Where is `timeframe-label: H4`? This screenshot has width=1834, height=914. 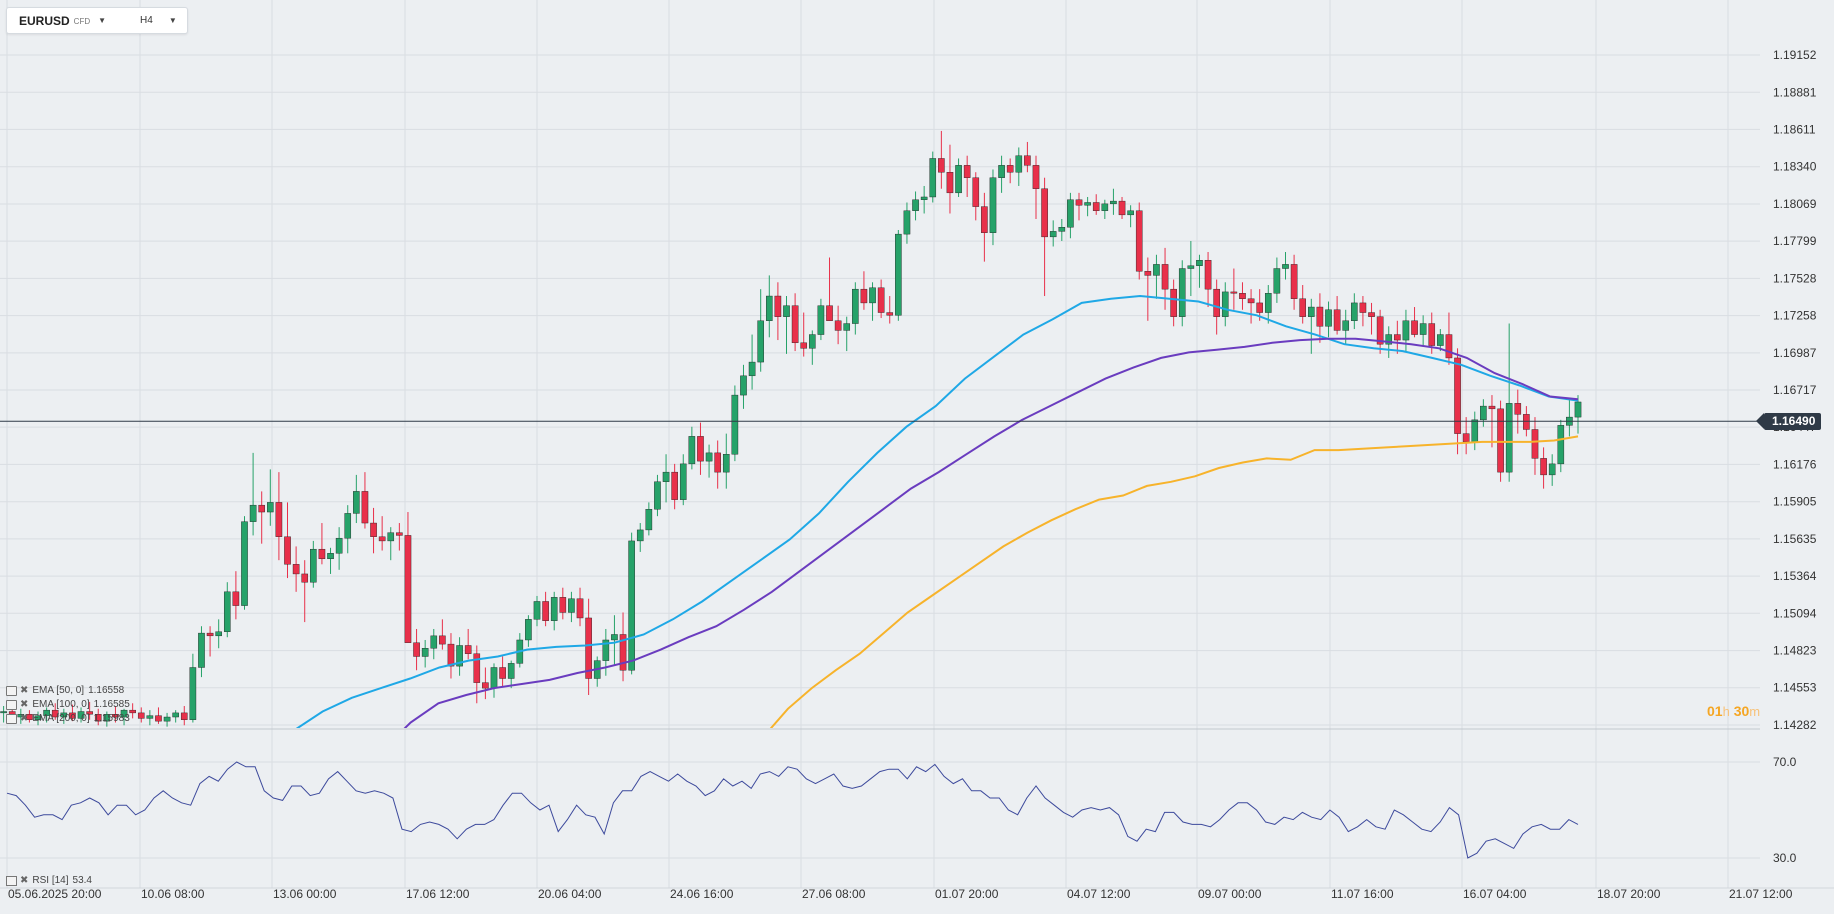
timeframe-label: H4 is located at coordinates (146, 20).